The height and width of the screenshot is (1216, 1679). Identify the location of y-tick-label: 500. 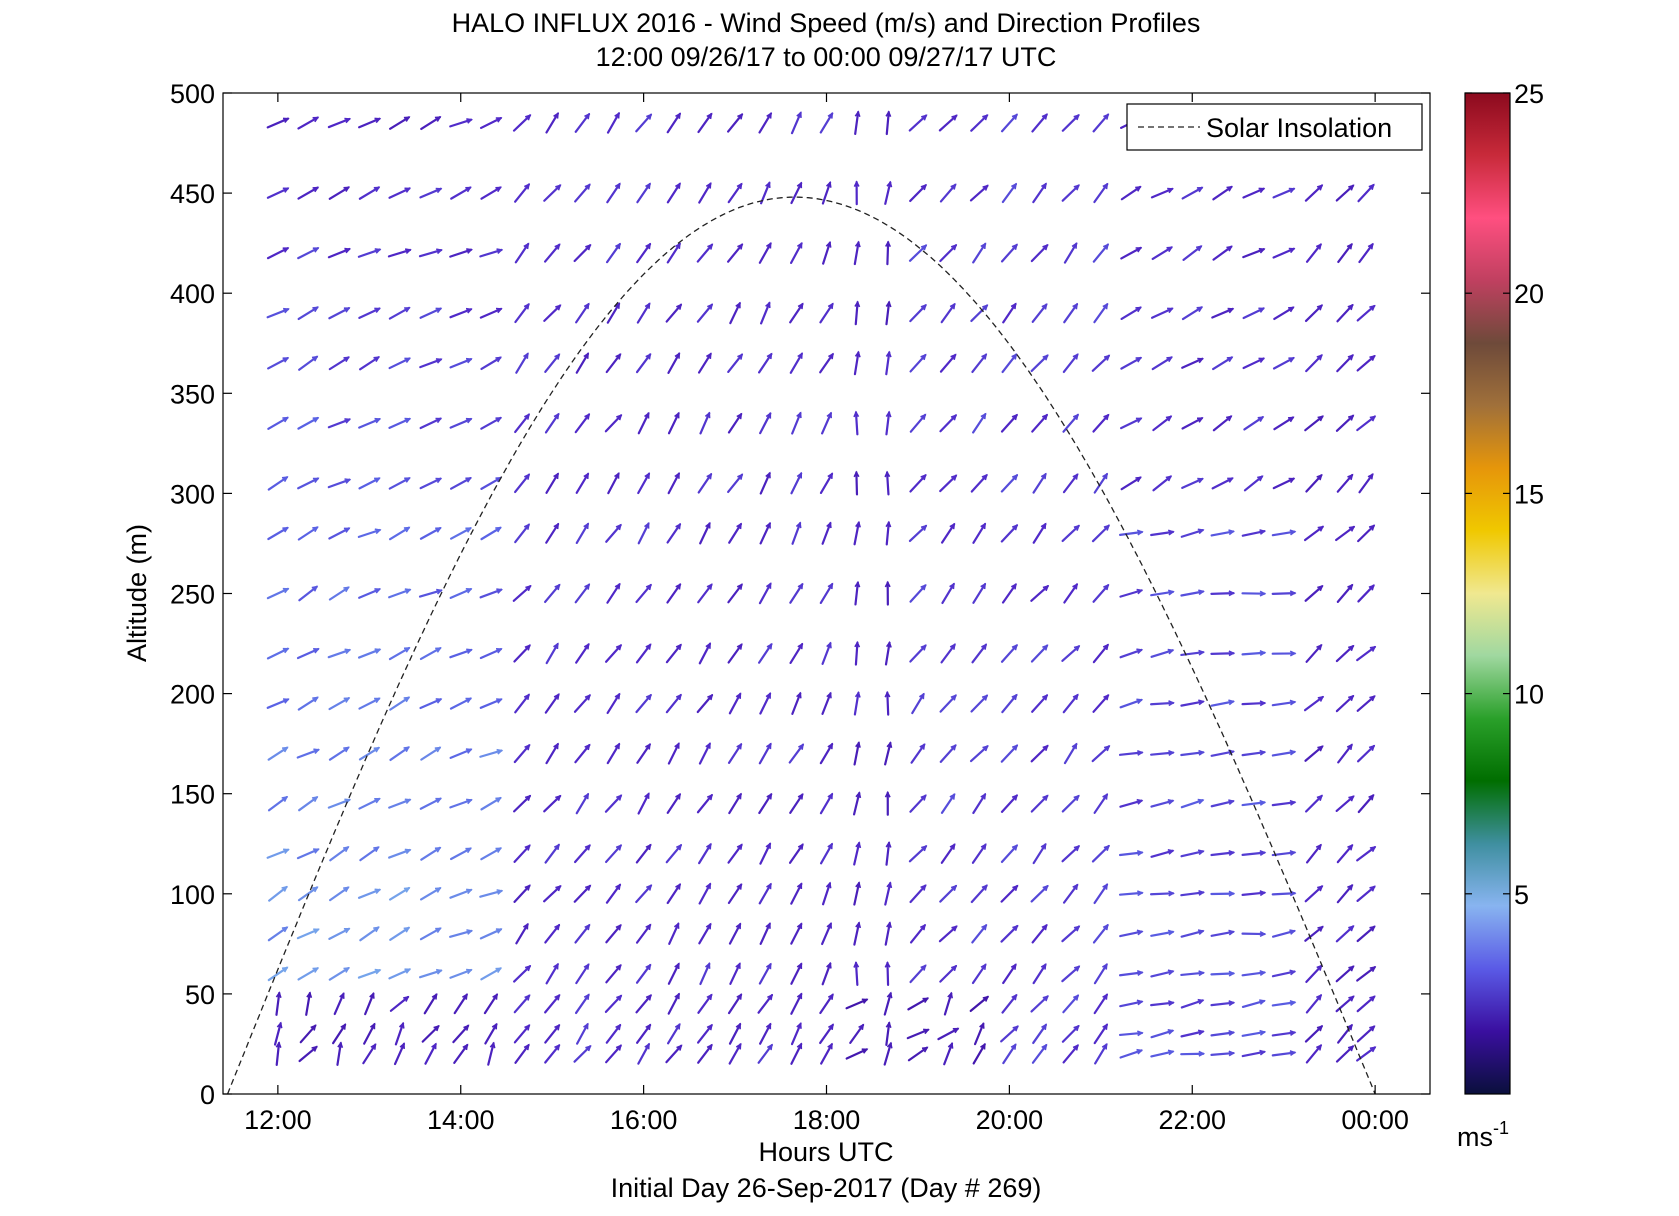
(192, 94).